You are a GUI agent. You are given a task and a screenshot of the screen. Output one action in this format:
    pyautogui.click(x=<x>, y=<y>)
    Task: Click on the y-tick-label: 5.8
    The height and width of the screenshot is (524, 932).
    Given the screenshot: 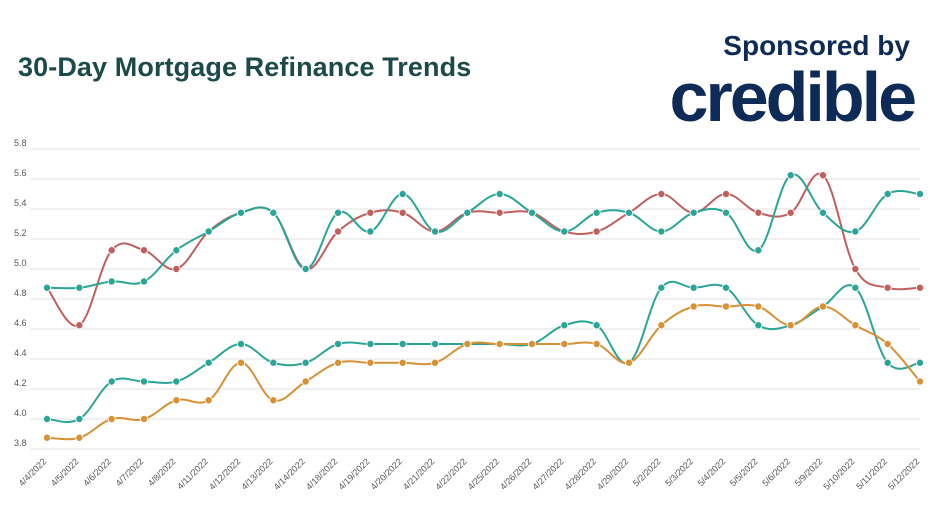 What is the action you would take?
    pyautogui.click(x=20, y=143)
    